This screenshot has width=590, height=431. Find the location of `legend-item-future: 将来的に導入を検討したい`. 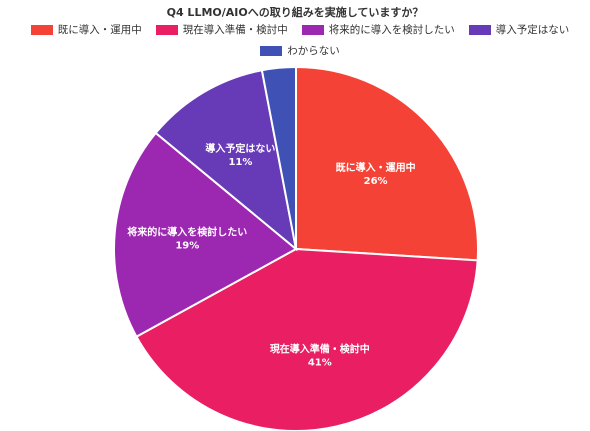

legend-item-future: 将来的に導入を検討したい is located at coordinates (378, 29).